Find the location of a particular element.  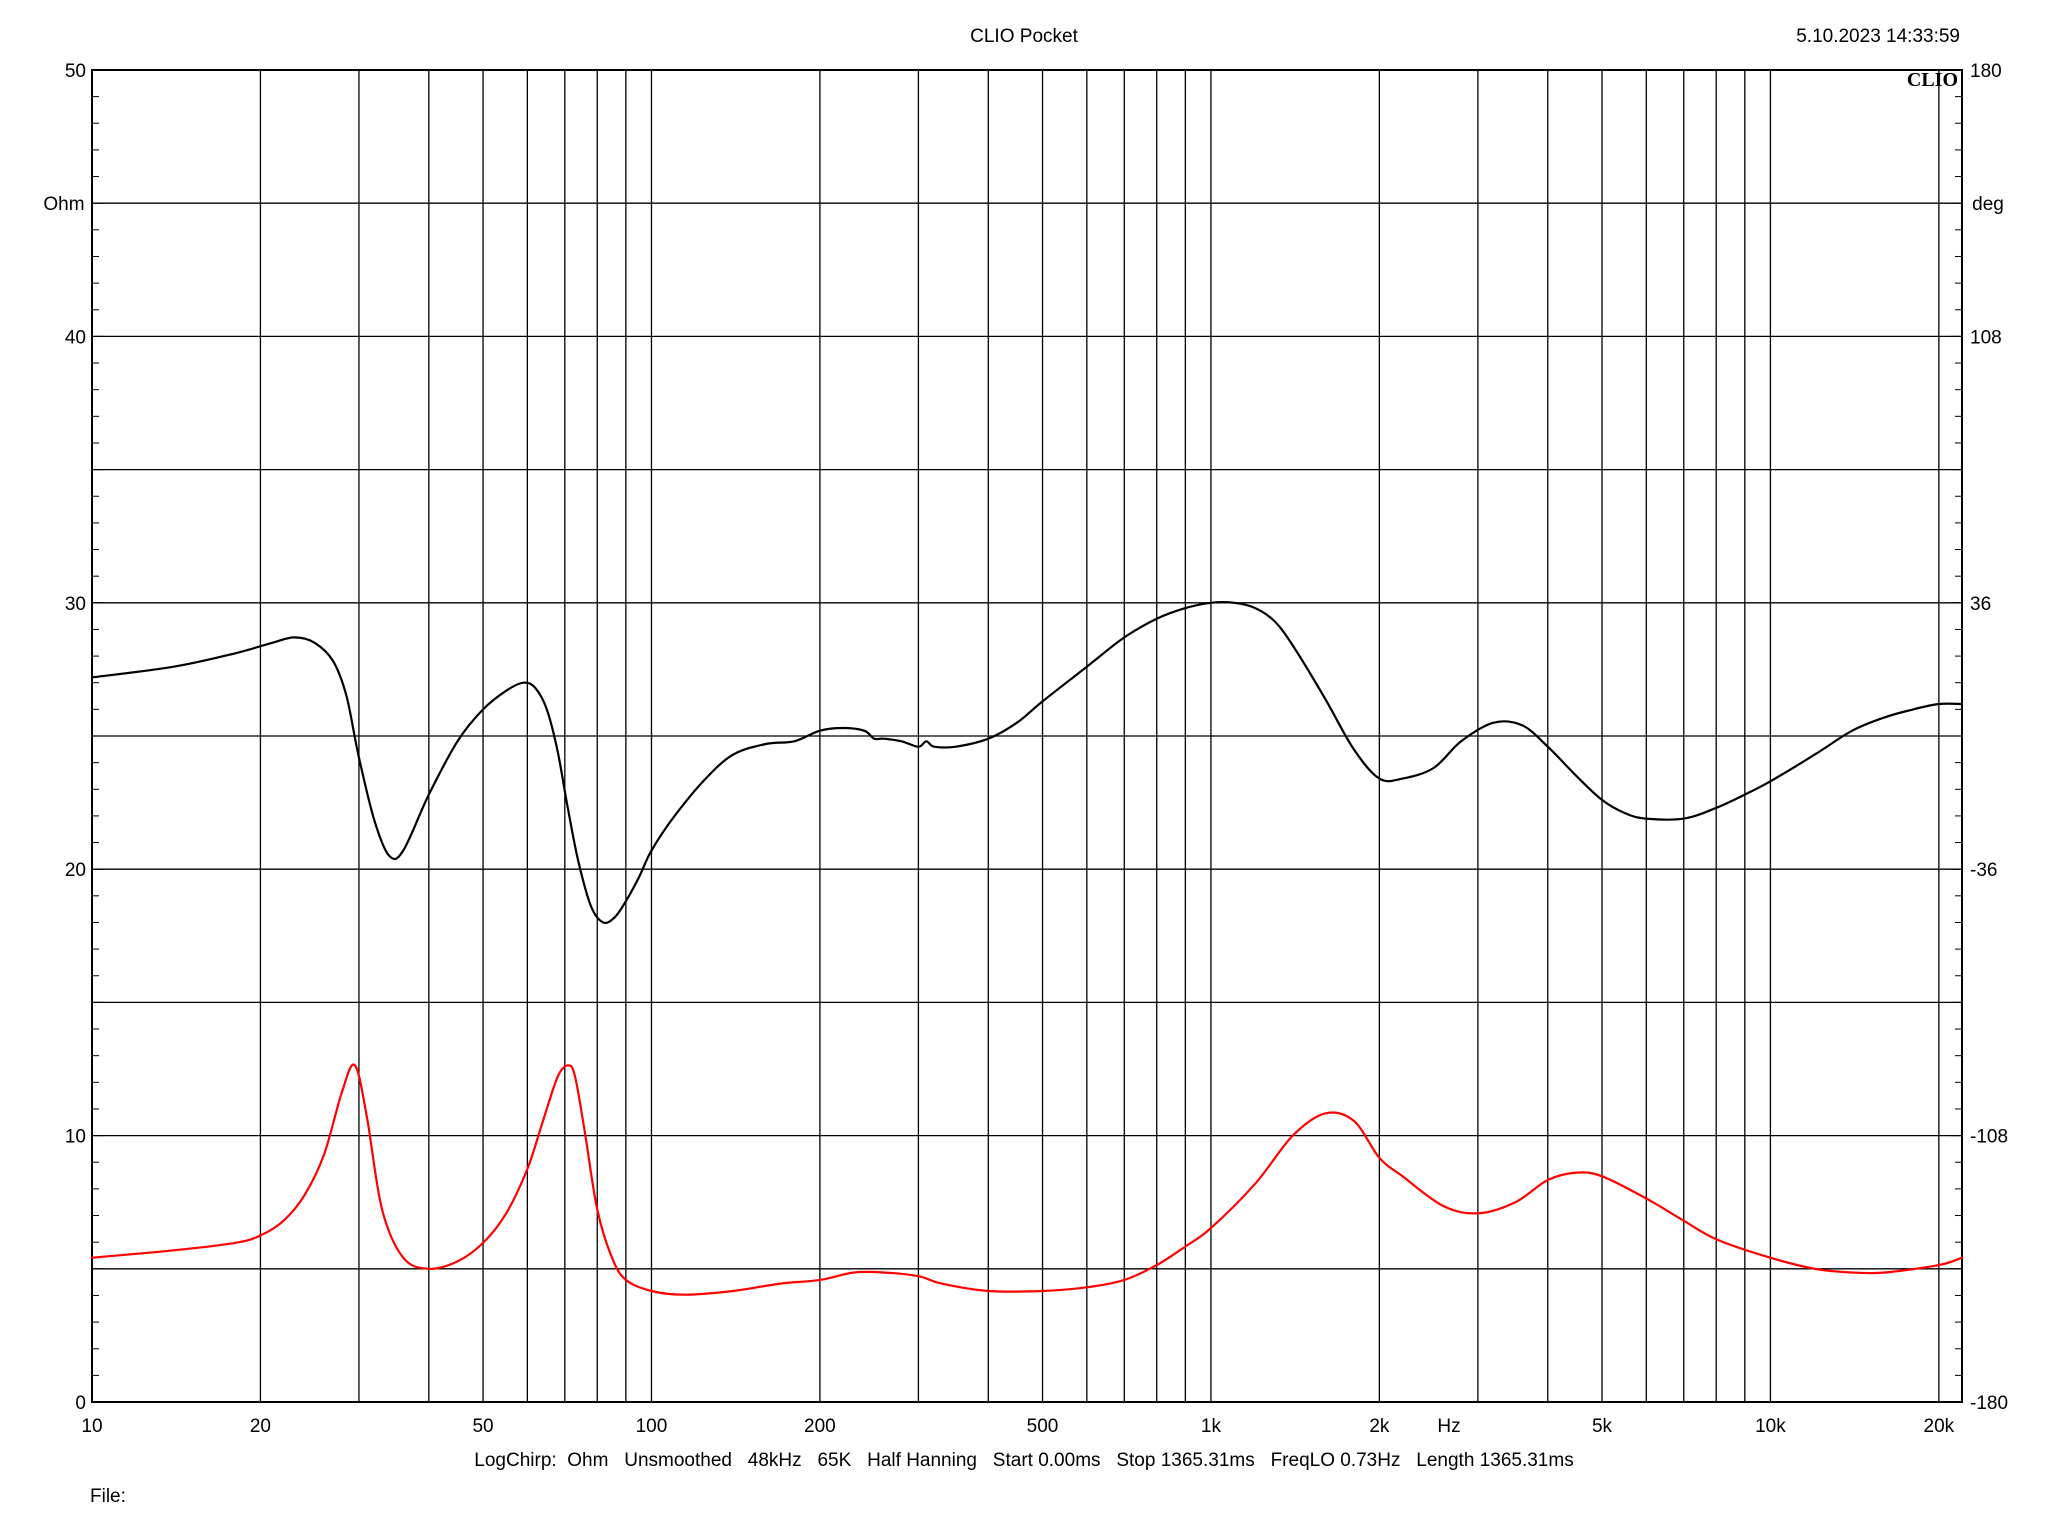

x-tick-label: 100 is located at coordinates (652, 1426).